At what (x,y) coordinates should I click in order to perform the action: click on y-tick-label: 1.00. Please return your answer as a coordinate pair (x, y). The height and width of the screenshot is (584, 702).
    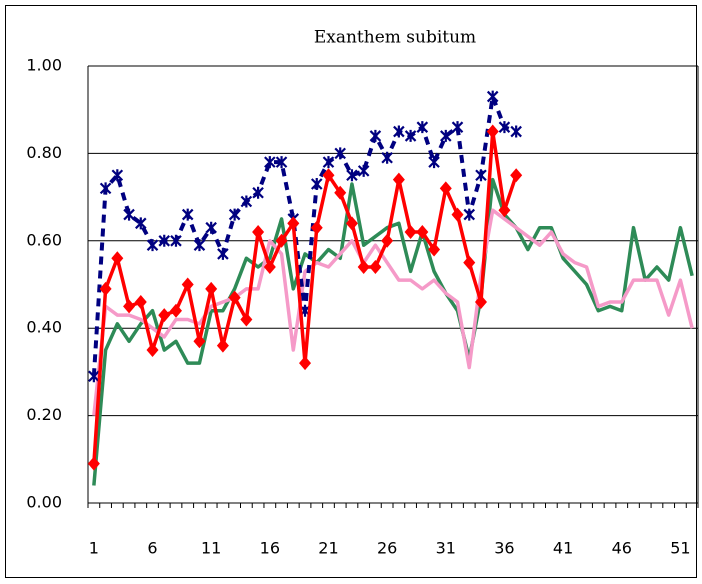
    Looking at the image, I should click on (44, 65).